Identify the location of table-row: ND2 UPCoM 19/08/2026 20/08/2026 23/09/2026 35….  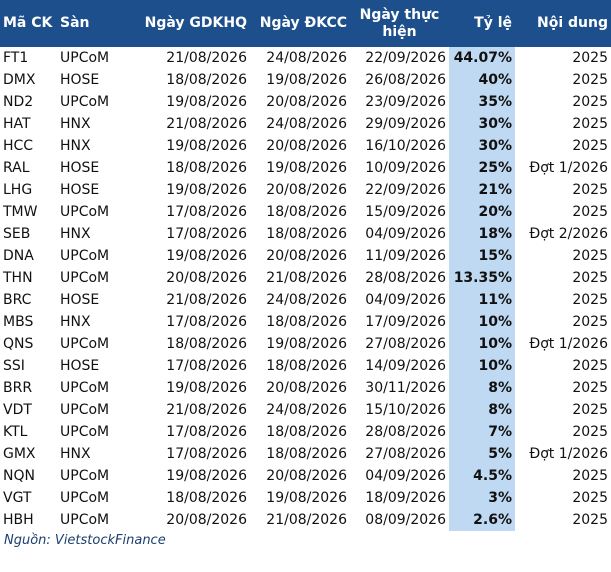
(305, 102).